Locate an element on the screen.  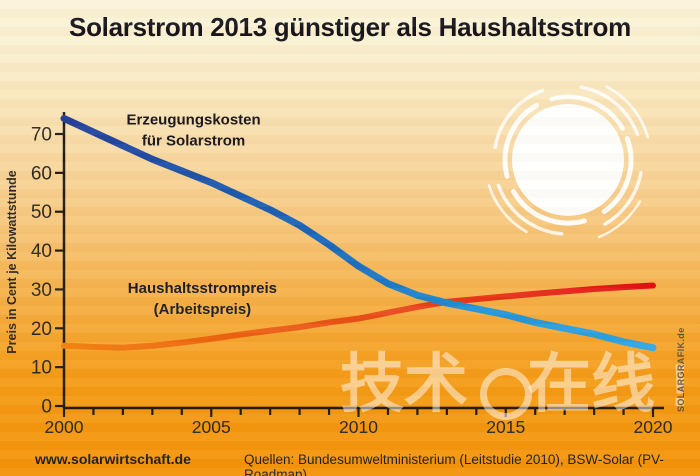
watermark-circle-icon is located at coordinates (506, 394).